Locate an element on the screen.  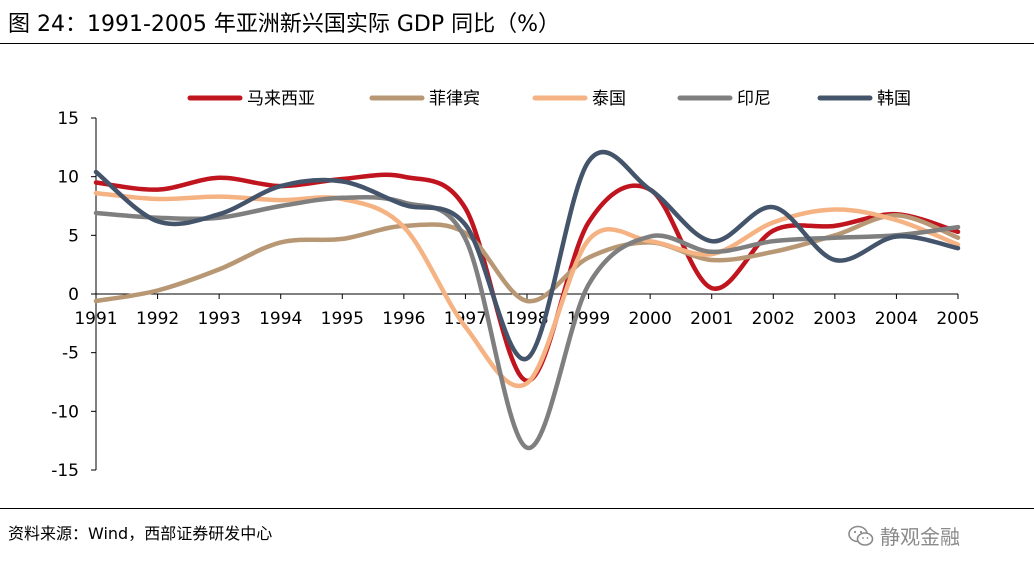
legend-item-1: 马来西亚 is located at coordinates (251, 99).